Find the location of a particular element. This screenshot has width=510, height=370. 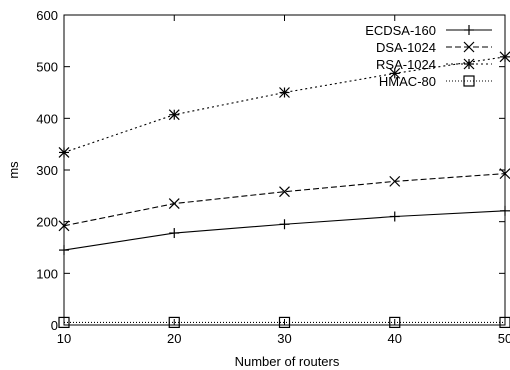

y-tick-label: 300 is located at coordinates (47, 170).